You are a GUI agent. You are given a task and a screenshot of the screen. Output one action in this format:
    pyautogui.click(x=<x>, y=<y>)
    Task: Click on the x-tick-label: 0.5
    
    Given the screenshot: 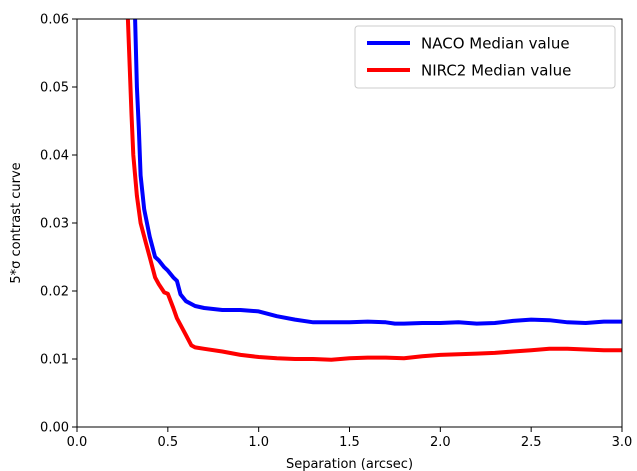 What is the action you would take?
    pyautogui.click(x=167, y=442)
    